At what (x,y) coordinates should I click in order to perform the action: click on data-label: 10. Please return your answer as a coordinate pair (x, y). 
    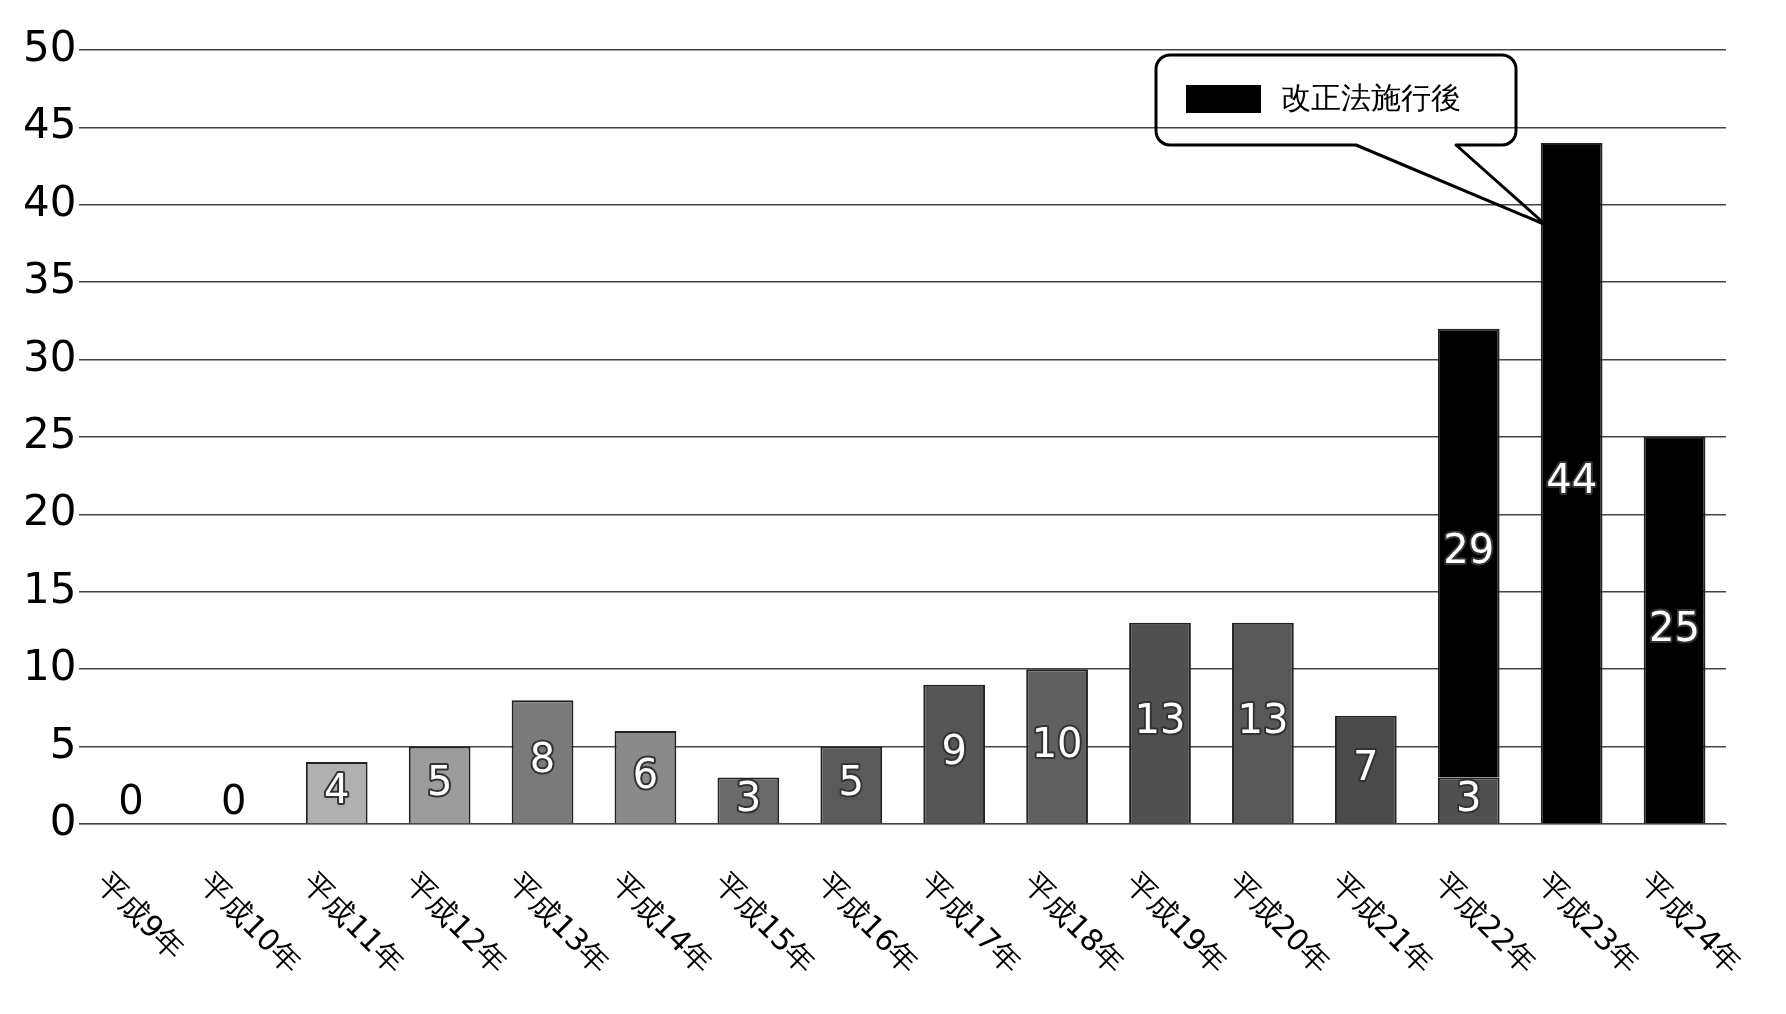
    Looking at the image, I should click on (1057, 742).